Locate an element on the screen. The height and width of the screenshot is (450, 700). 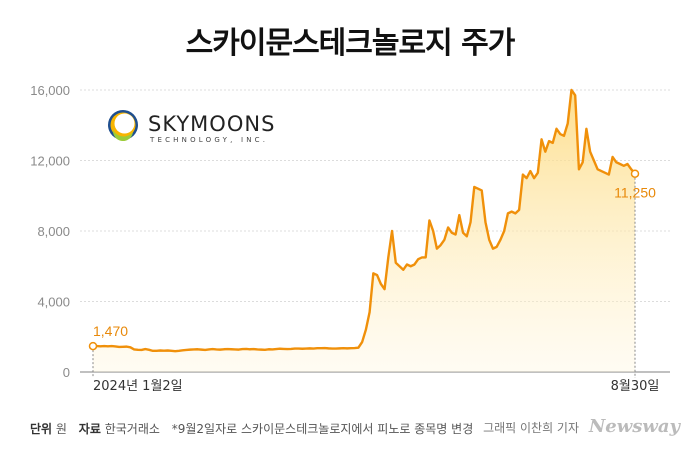
end-point is located at coordinates (635, 173).